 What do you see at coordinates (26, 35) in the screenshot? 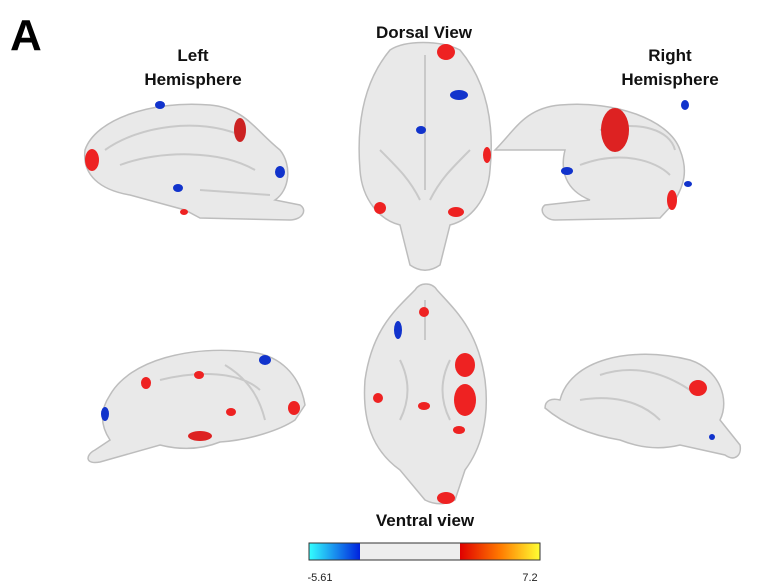
I see `panel-label: A` at bounding box center [26, 35].